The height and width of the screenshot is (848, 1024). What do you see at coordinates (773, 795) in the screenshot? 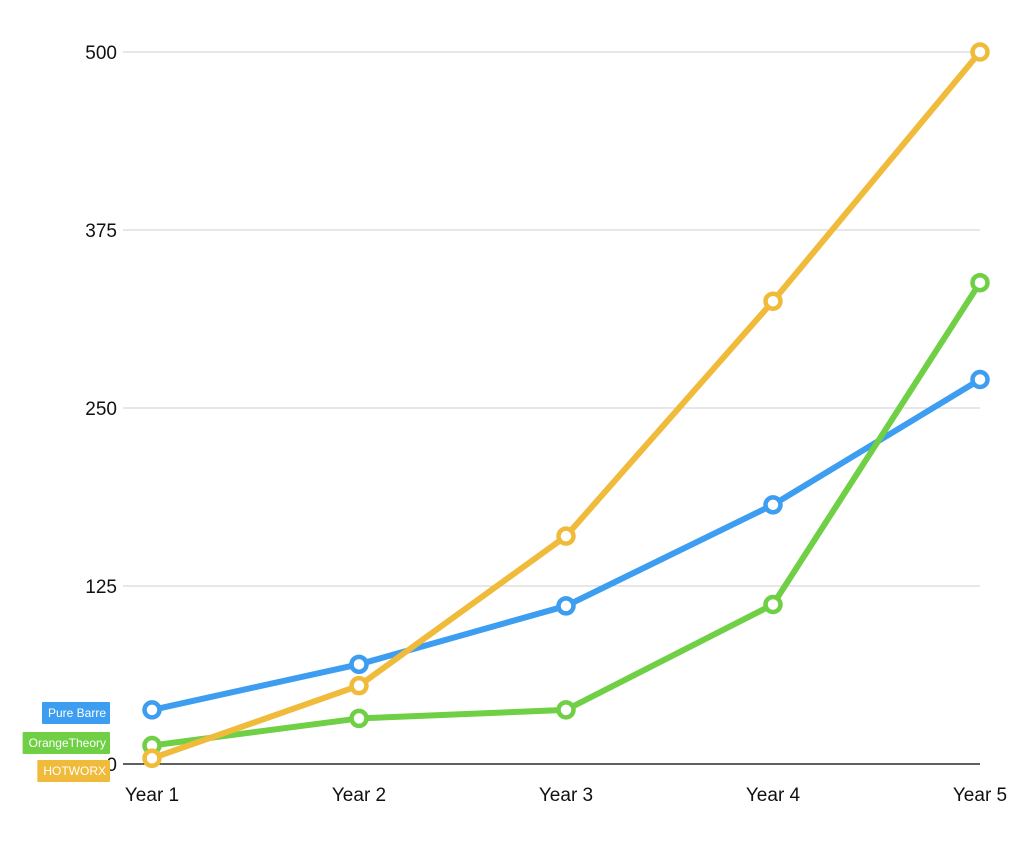
I see `x-tick-label: Year 4` at bounding box center [773, 795].